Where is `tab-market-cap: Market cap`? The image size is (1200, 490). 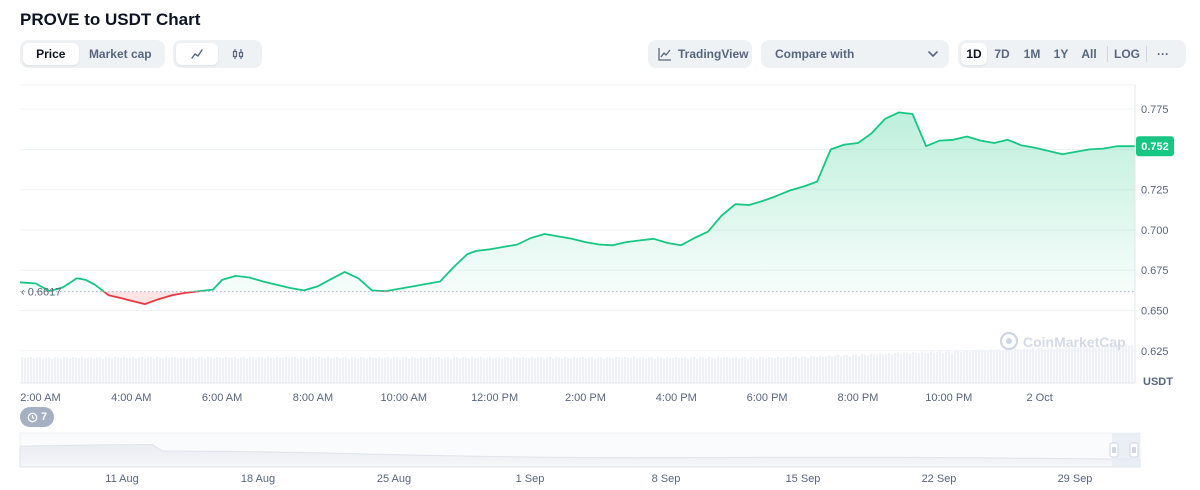
tab-market-cap: Market cap is located at coordinates (120, 54).